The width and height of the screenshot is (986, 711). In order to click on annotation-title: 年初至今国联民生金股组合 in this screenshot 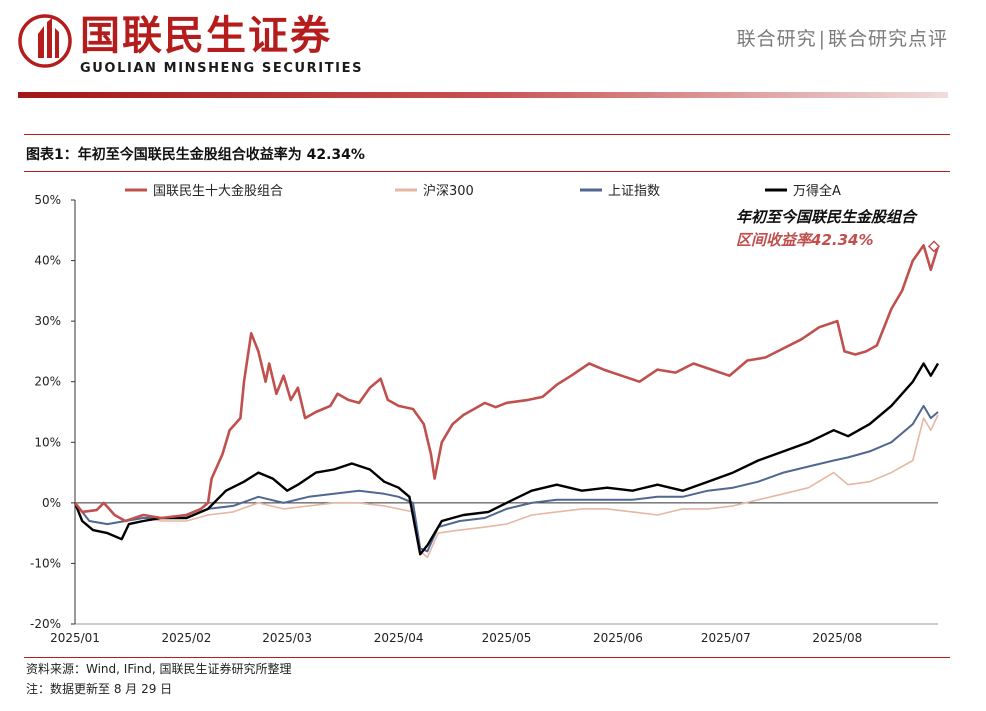, I will do `click(827, 217)`.